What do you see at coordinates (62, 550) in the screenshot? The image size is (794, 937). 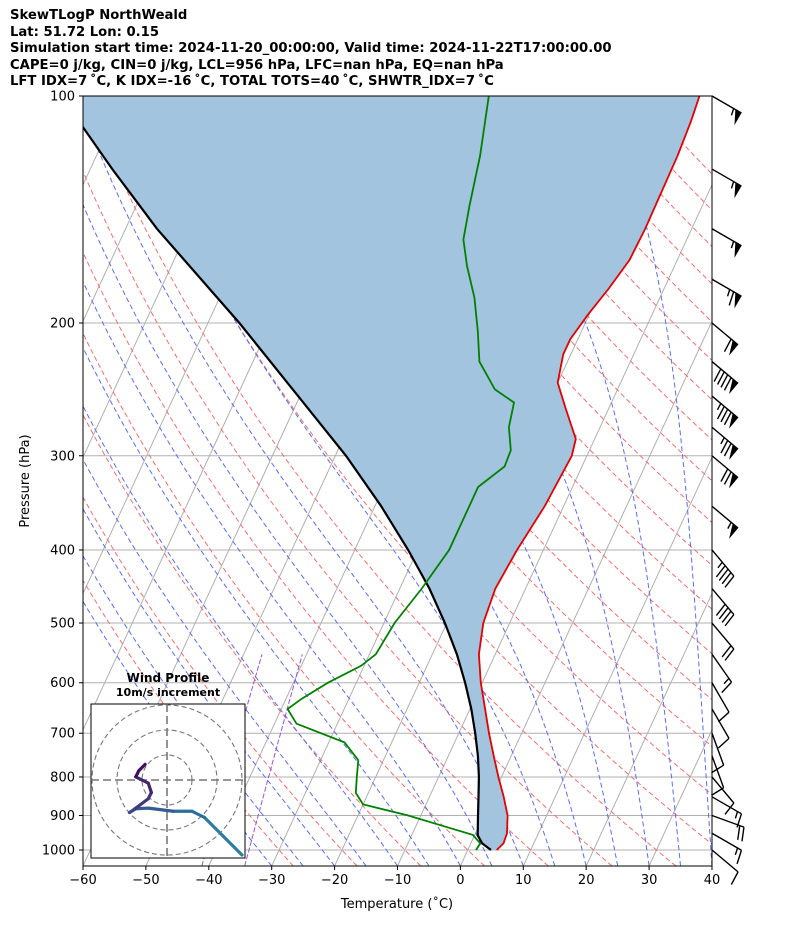 I see `y-tick-label: 400` at bounding box center [62, 550].